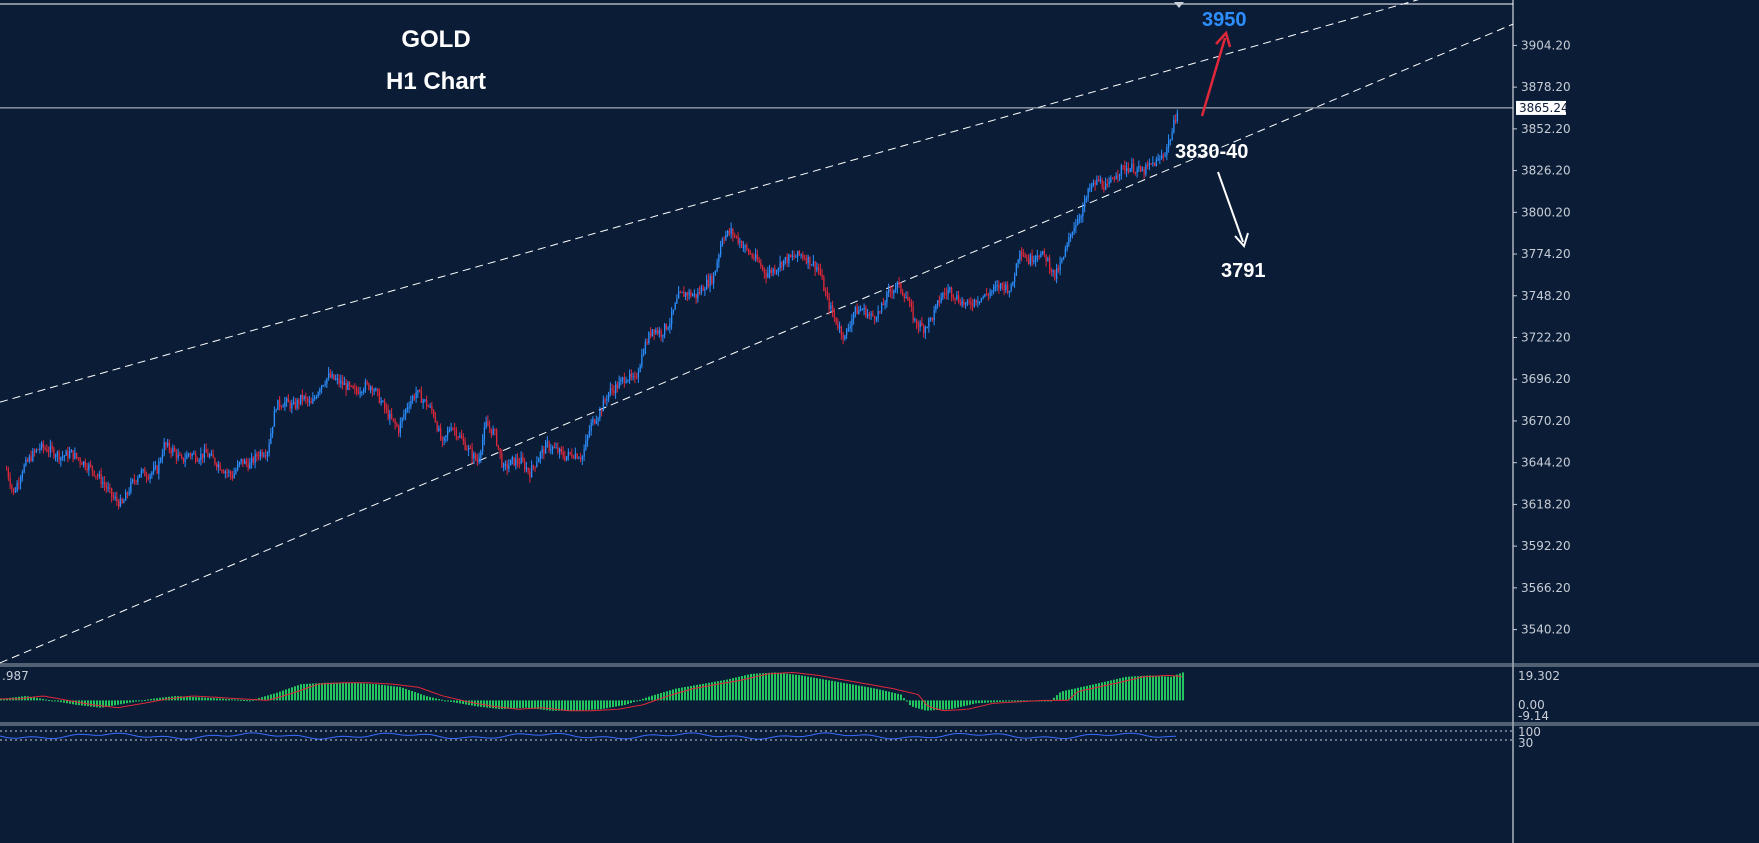 Image resolution: width=1759 pixels, height=843 pixels. I want to click on current-price-badge-bg, so click(1541, 107).